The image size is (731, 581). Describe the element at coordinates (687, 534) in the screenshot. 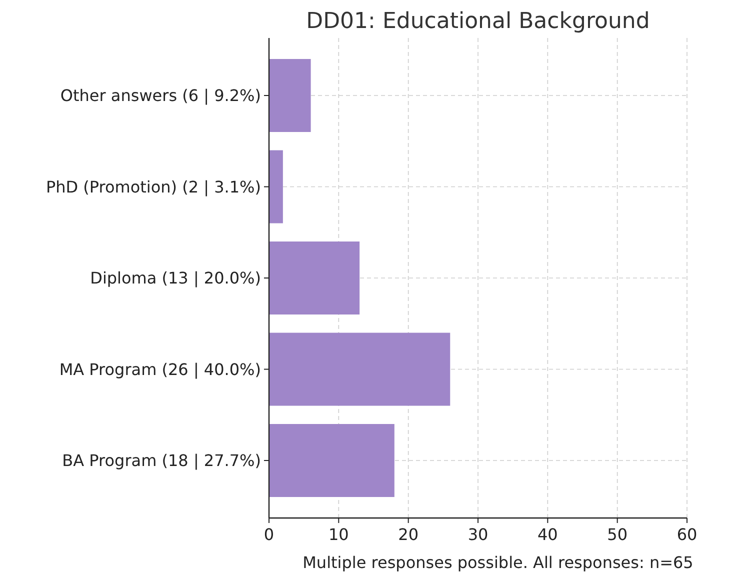

I see `x-tick-label: 60` at that location.